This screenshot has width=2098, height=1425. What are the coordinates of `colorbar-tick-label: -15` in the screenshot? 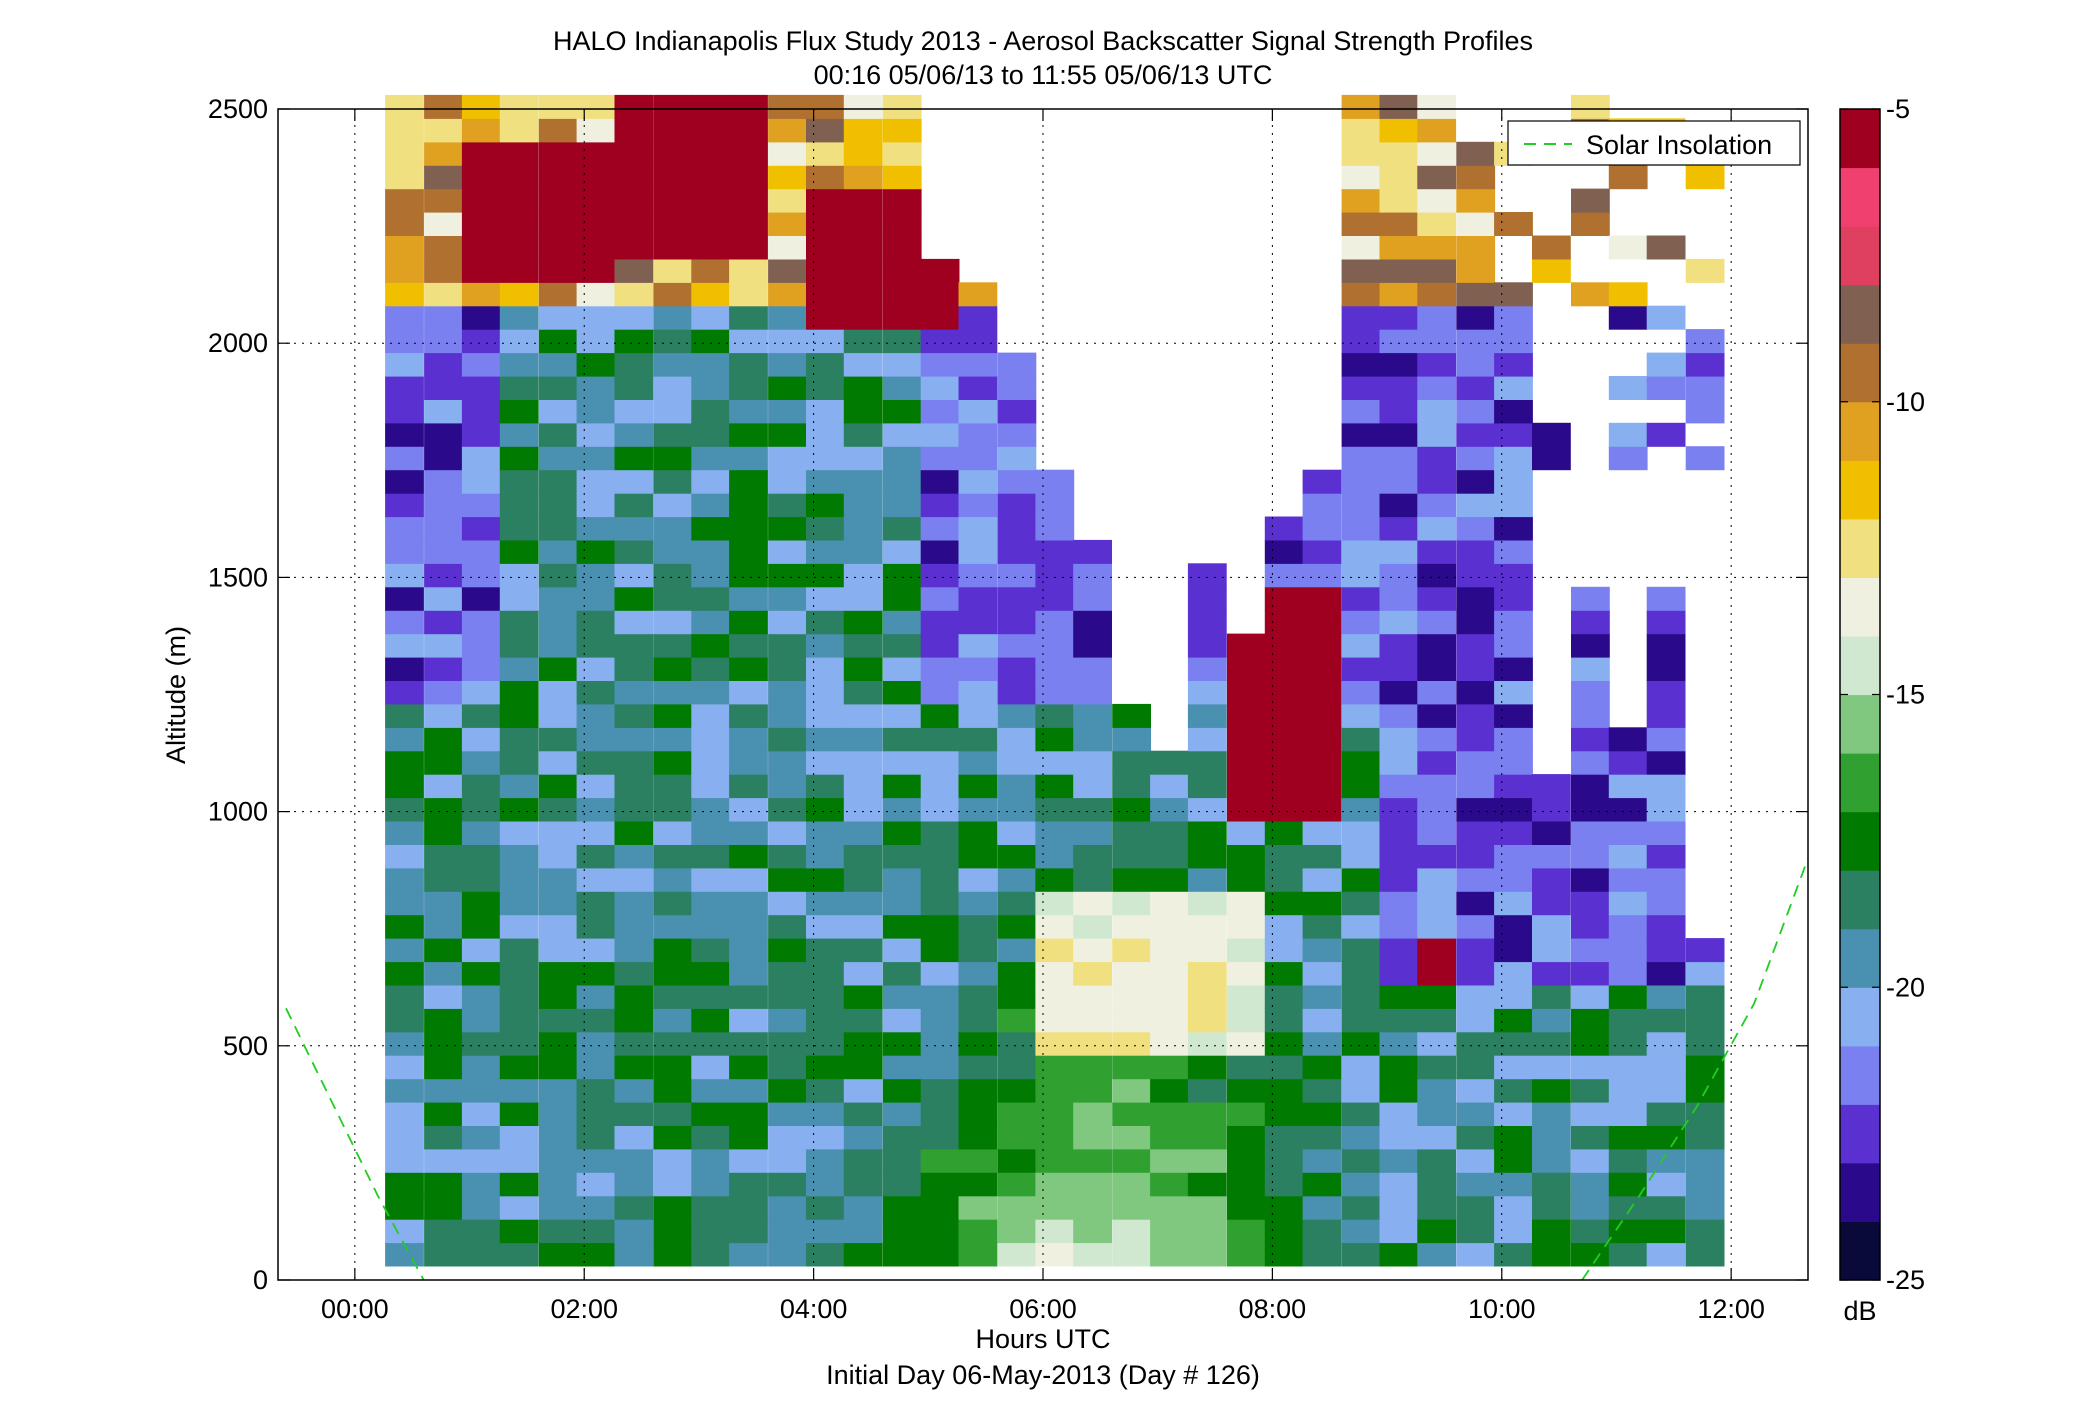 It's located at (1905, 695).